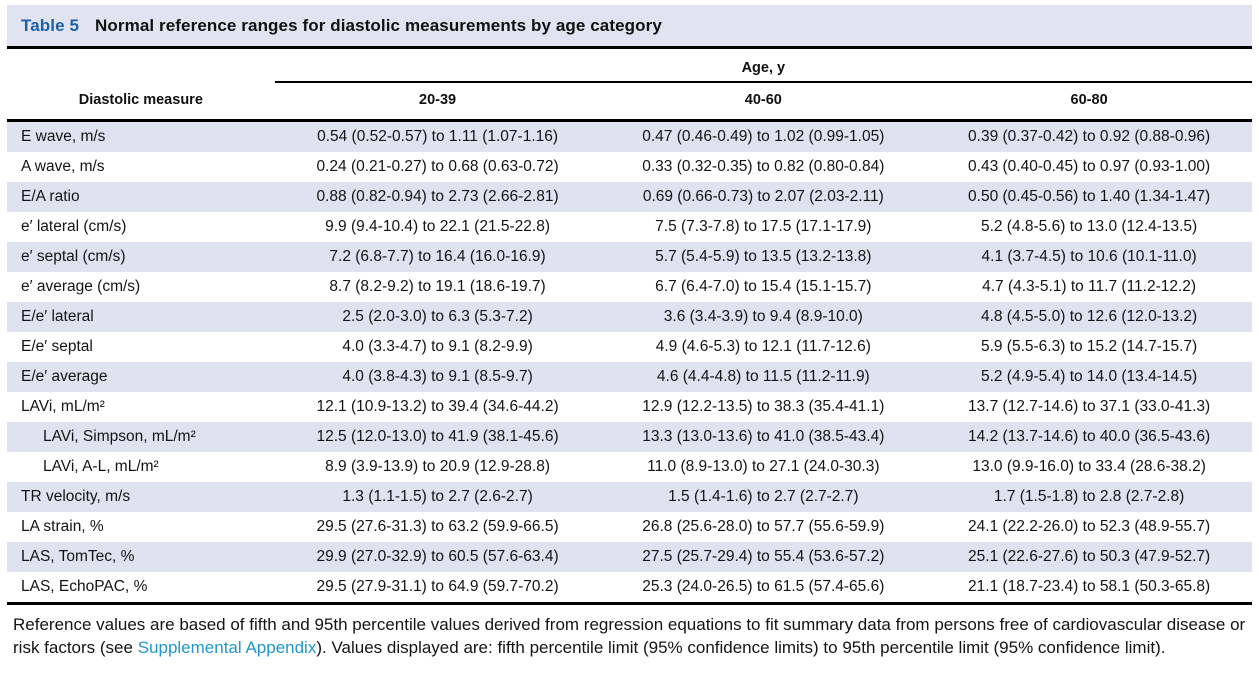 The width and height of the screenshot is (1259, 691). I want to click on value-cell: 4.8 (4.5-5.0) to 12.6 (12.0-13.2), so click(1089, 316).